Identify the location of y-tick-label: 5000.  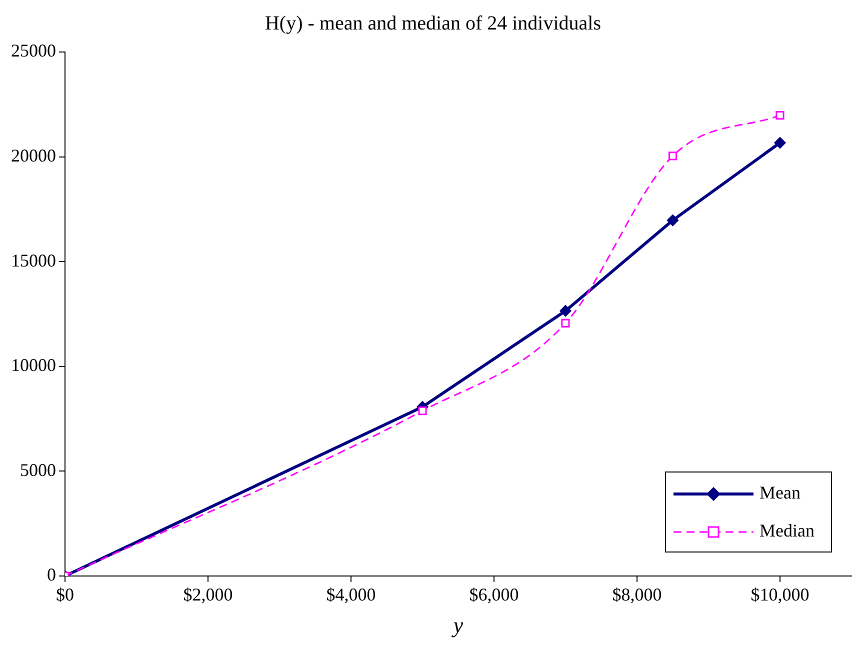
(38, 470).